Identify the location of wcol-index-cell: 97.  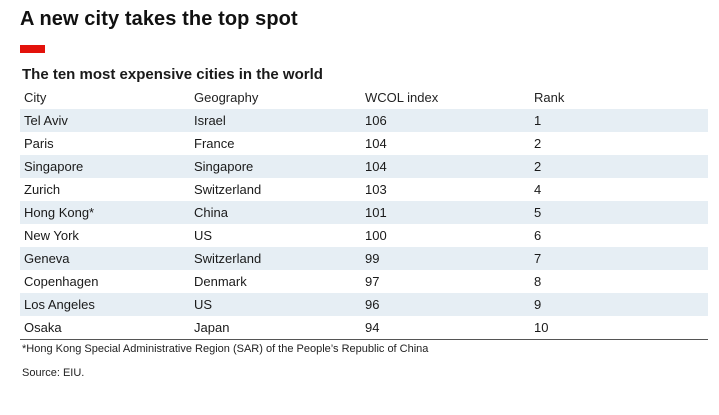
(372, 281).